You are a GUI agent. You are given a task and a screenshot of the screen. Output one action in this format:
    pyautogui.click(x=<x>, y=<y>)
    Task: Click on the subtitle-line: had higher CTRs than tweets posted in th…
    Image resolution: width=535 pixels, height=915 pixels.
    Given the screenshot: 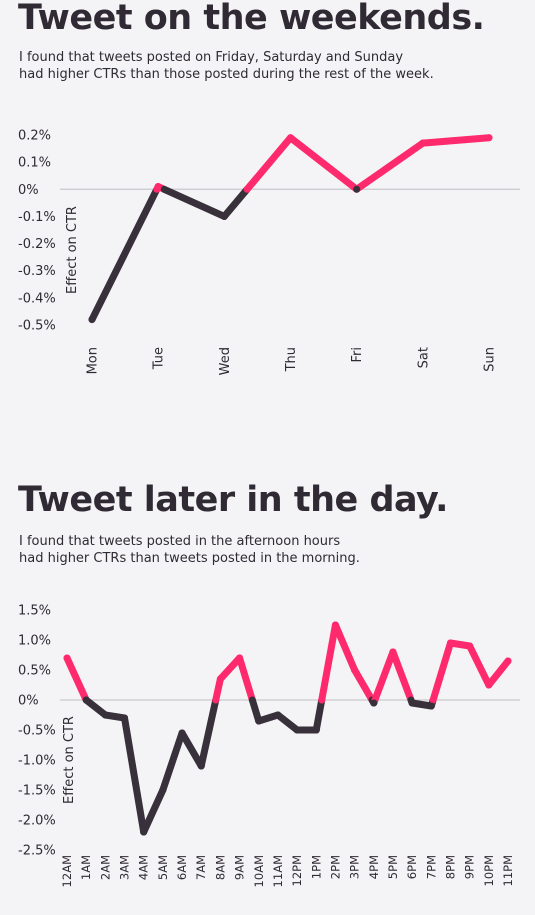 What is the action you would take?
    pyautogui.click(x=189, y=558)
    